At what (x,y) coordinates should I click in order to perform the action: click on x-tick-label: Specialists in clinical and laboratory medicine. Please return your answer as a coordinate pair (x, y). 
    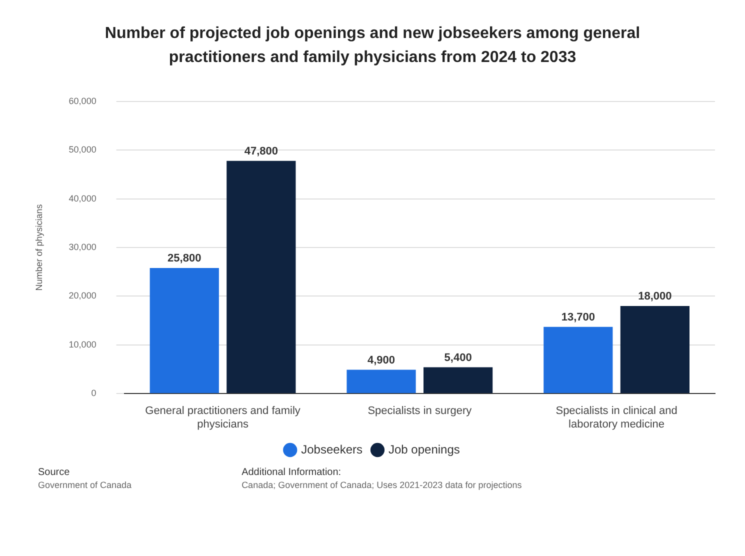
    Looking at the image, I should click on (617, 417).